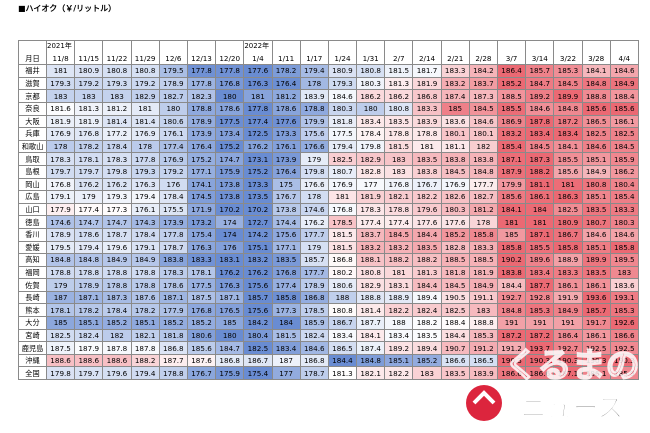 The width and height of the screenshot is (650, 433). What do you see at coordinates (89, 335) in the screenshot?
I see `price-cell: 182.4` at bounding box center [89, 335].